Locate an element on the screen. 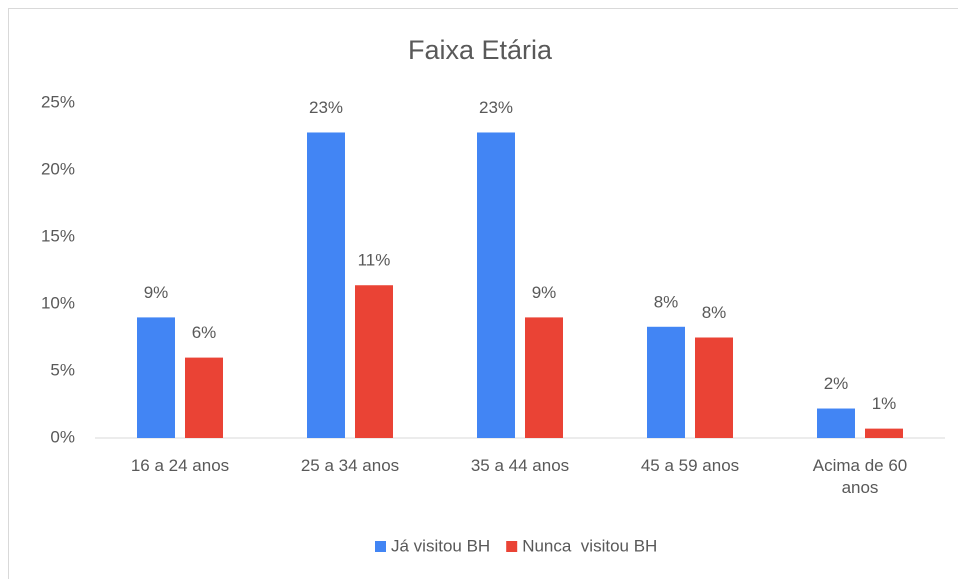 Image resolution: width=958 pixels, height=579 pixels. legend-label: Já visitou BH is located at coordinates (440, 545).